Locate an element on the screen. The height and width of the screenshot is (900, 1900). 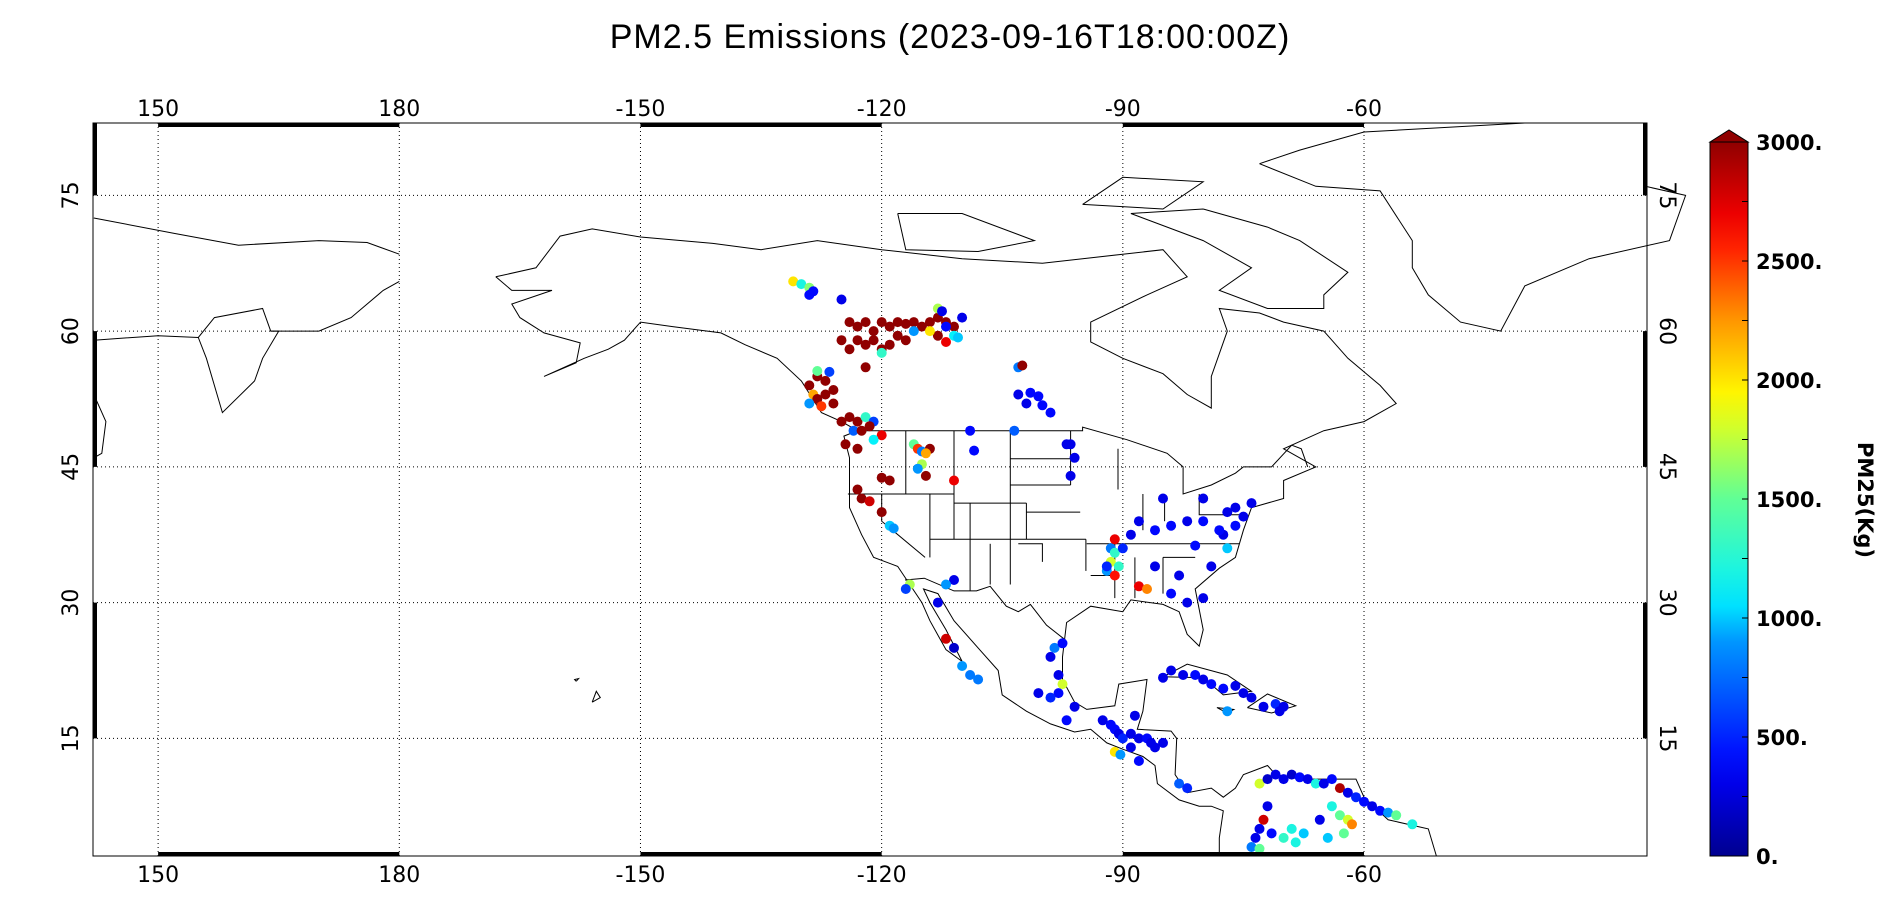
lon-tick-label-bottom: 180 is located at coordinates (399, 875).